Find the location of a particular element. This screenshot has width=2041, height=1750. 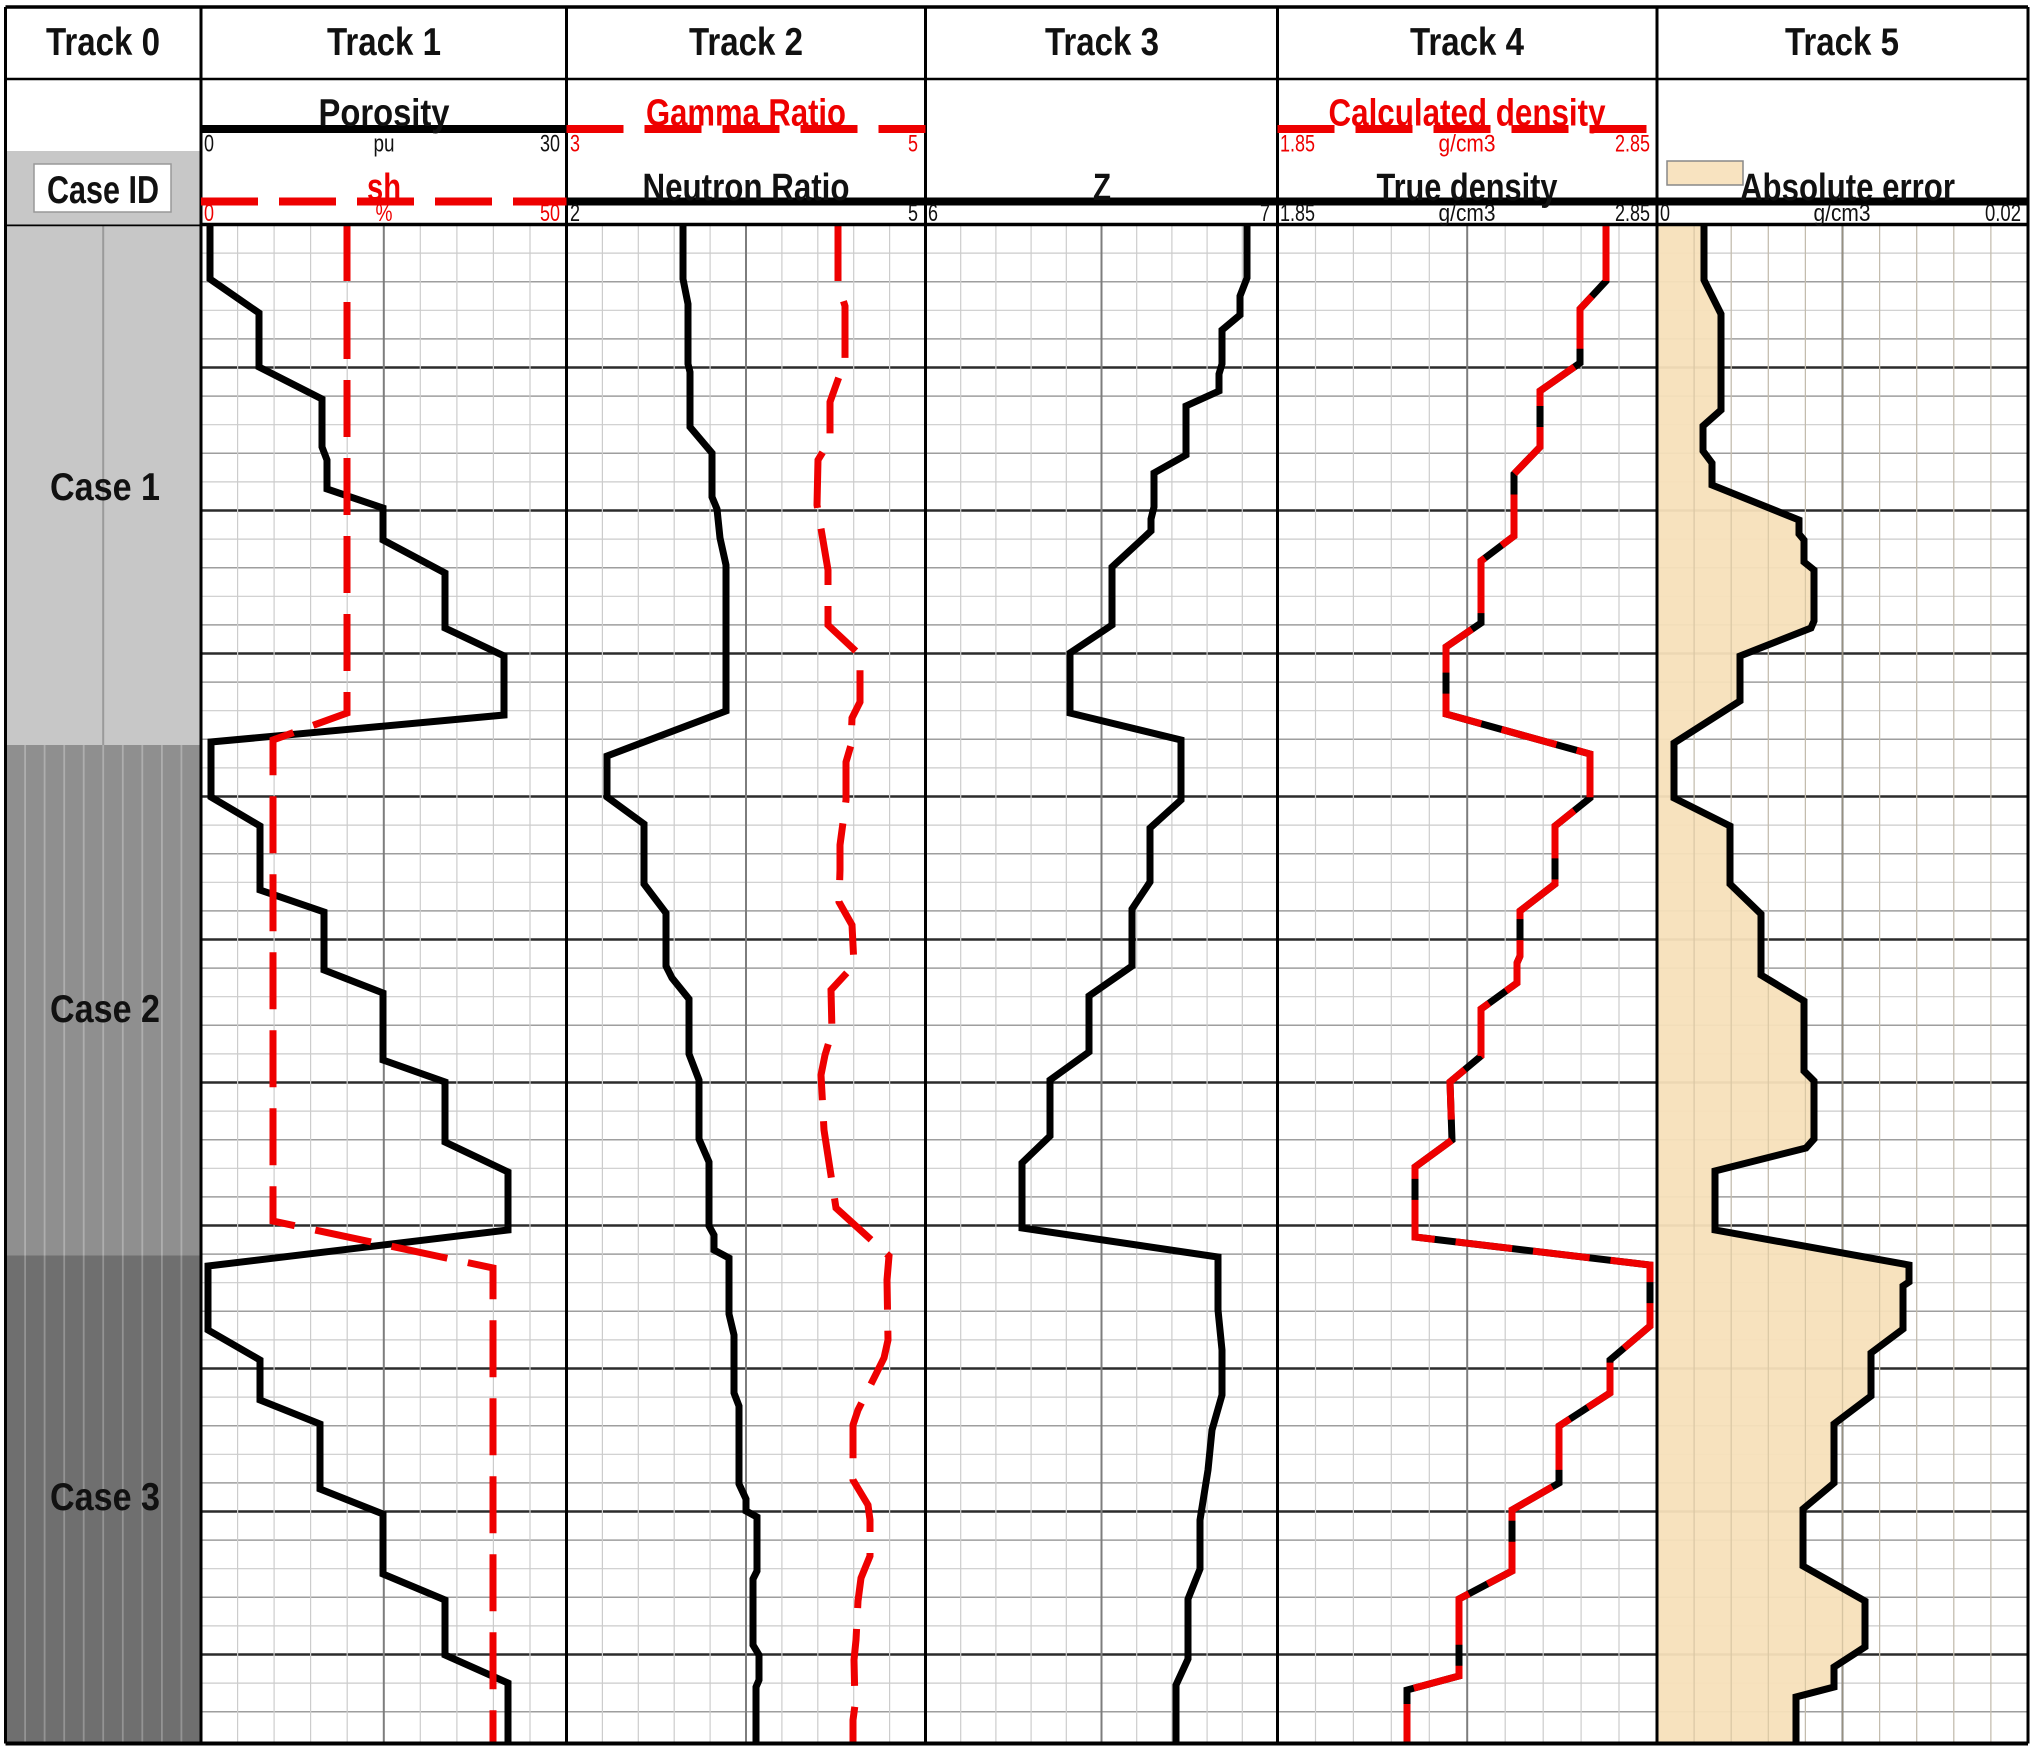

svg-text: 6 is located at coordinates (933, 213).